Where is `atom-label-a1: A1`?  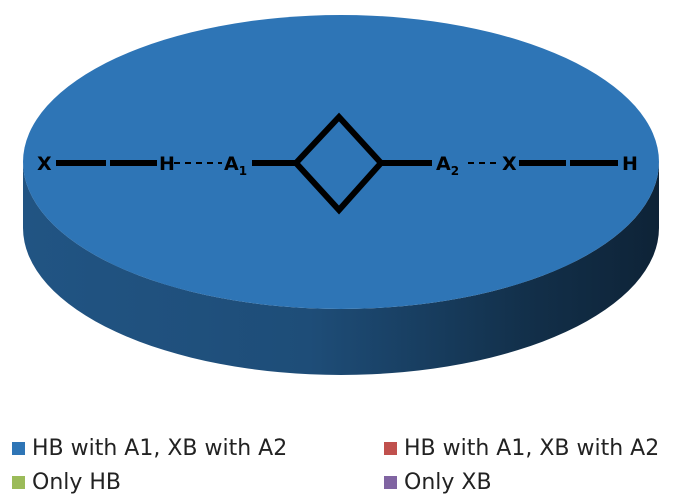 atom-label-a1: A1 is located at coordinates (235, 165).